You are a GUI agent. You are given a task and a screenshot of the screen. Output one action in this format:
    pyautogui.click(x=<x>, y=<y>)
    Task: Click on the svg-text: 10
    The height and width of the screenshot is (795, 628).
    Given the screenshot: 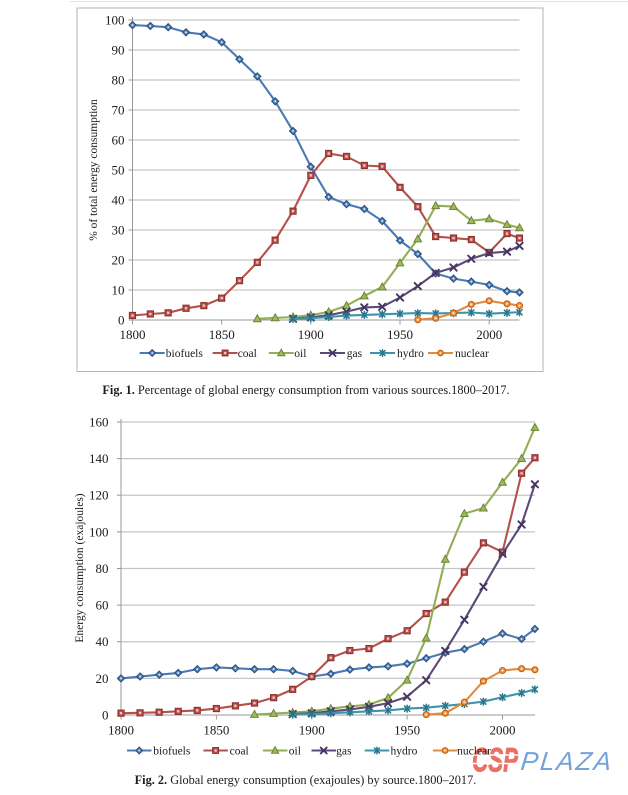 What is the action you would take?
    pyautogui.click(x=118, y=290)
    